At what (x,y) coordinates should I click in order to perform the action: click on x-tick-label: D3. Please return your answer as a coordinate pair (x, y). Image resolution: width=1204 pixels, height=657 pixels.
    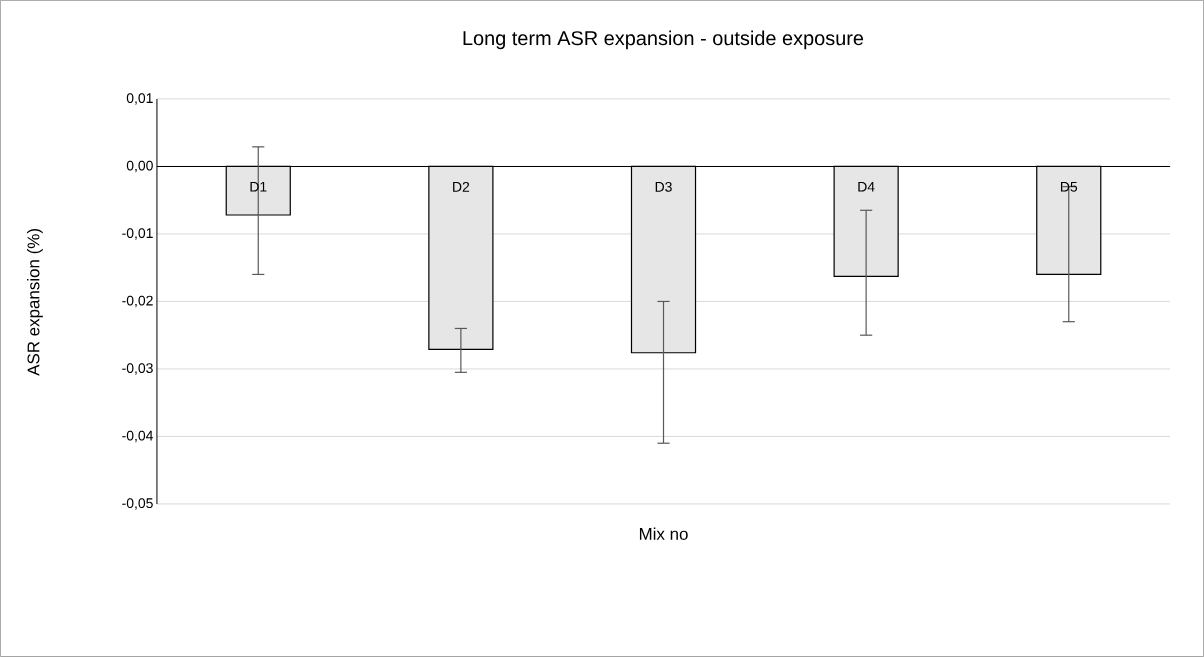
    Looking at the image, I should click on (663, 186).